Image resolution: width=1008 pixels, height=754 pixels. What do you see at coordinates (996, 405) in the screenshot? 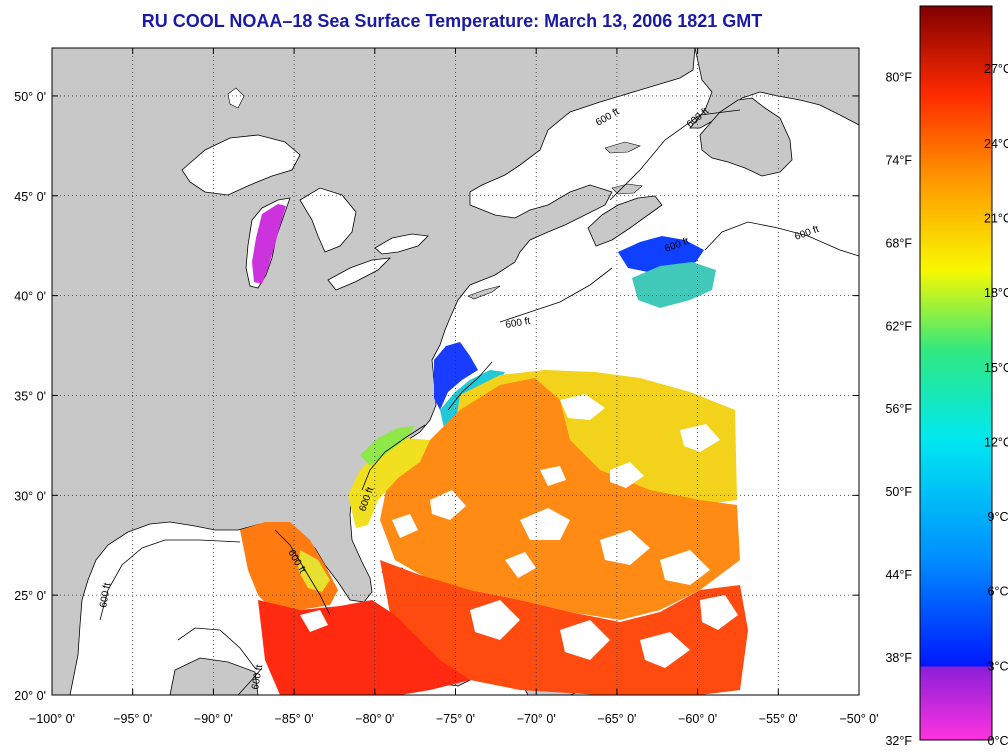
I see `colorbar-celsius-labels: 0°C 3°C 6°C 9°C 12°C 15°C 18°C 21°C 24°C 27°C` at bounding box center [996, 405].